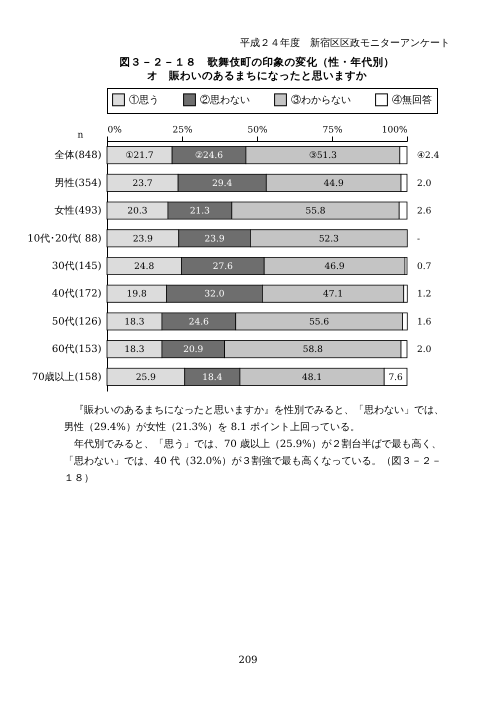 This screenshot has width=496, height=702. I want to click on data-label: 24.8, so click(144, 267).